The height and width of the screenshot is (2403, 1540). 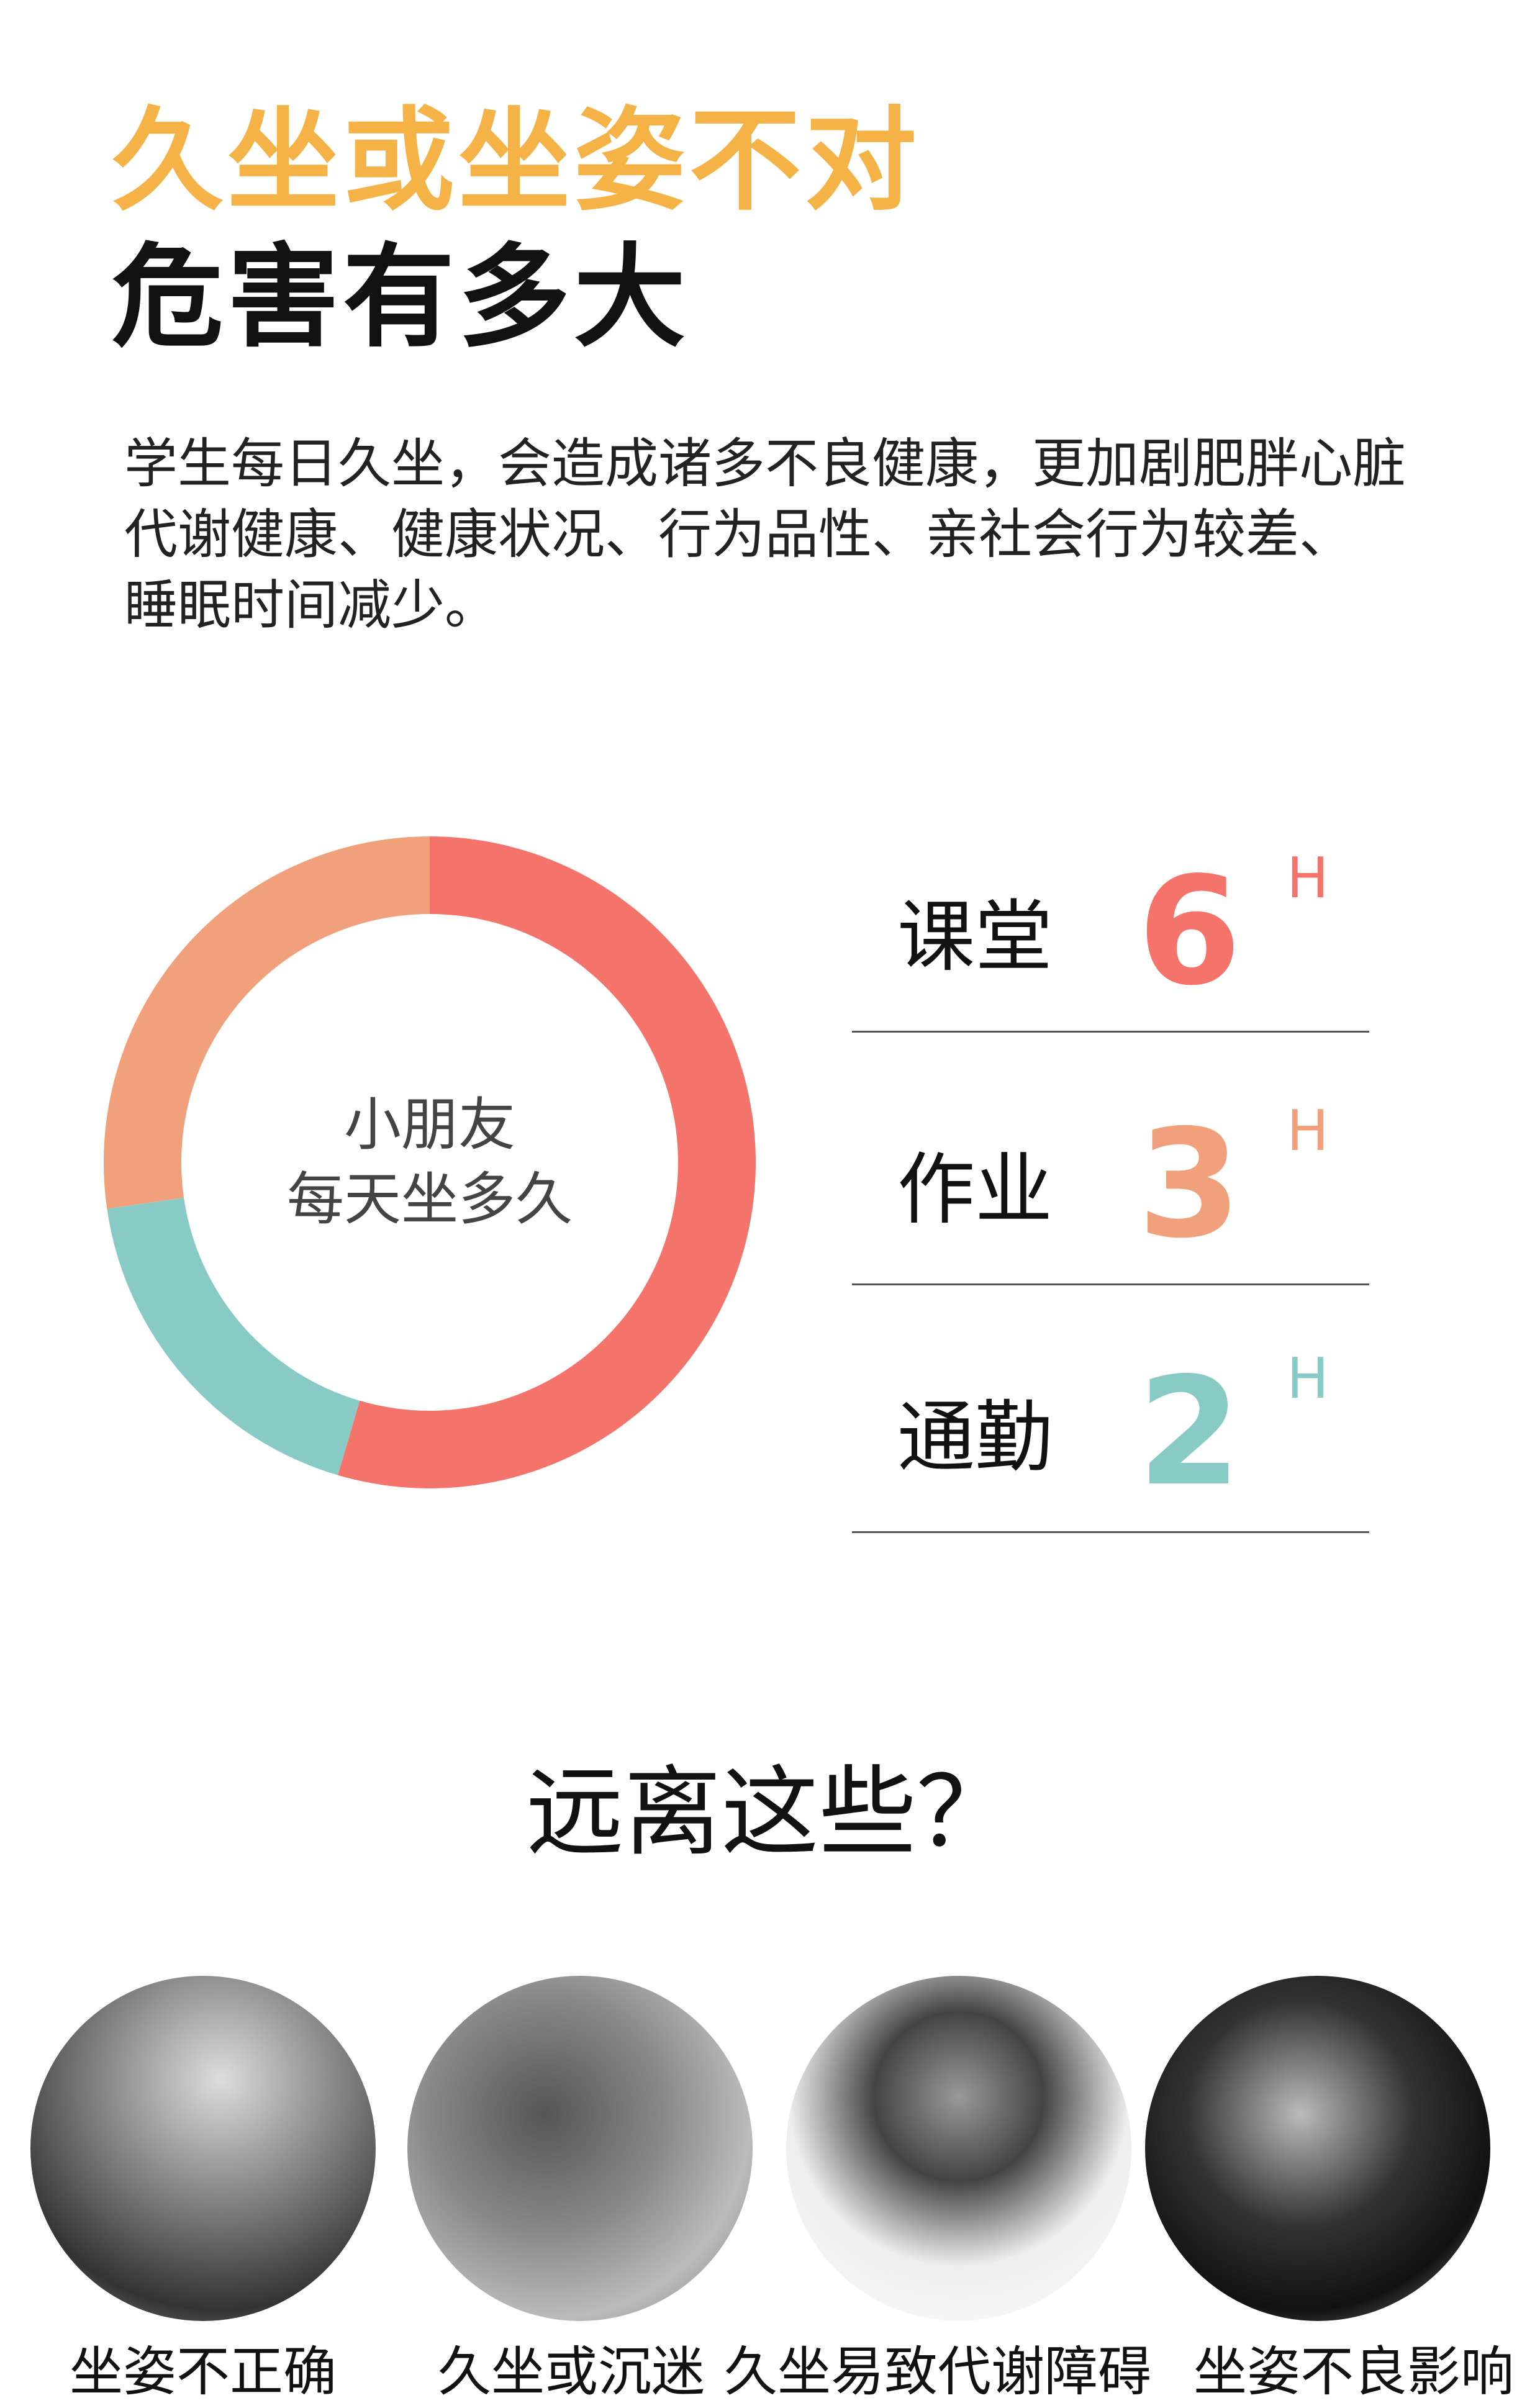 I want to click on stat-value: 3, so click(x=1189, y=1184).